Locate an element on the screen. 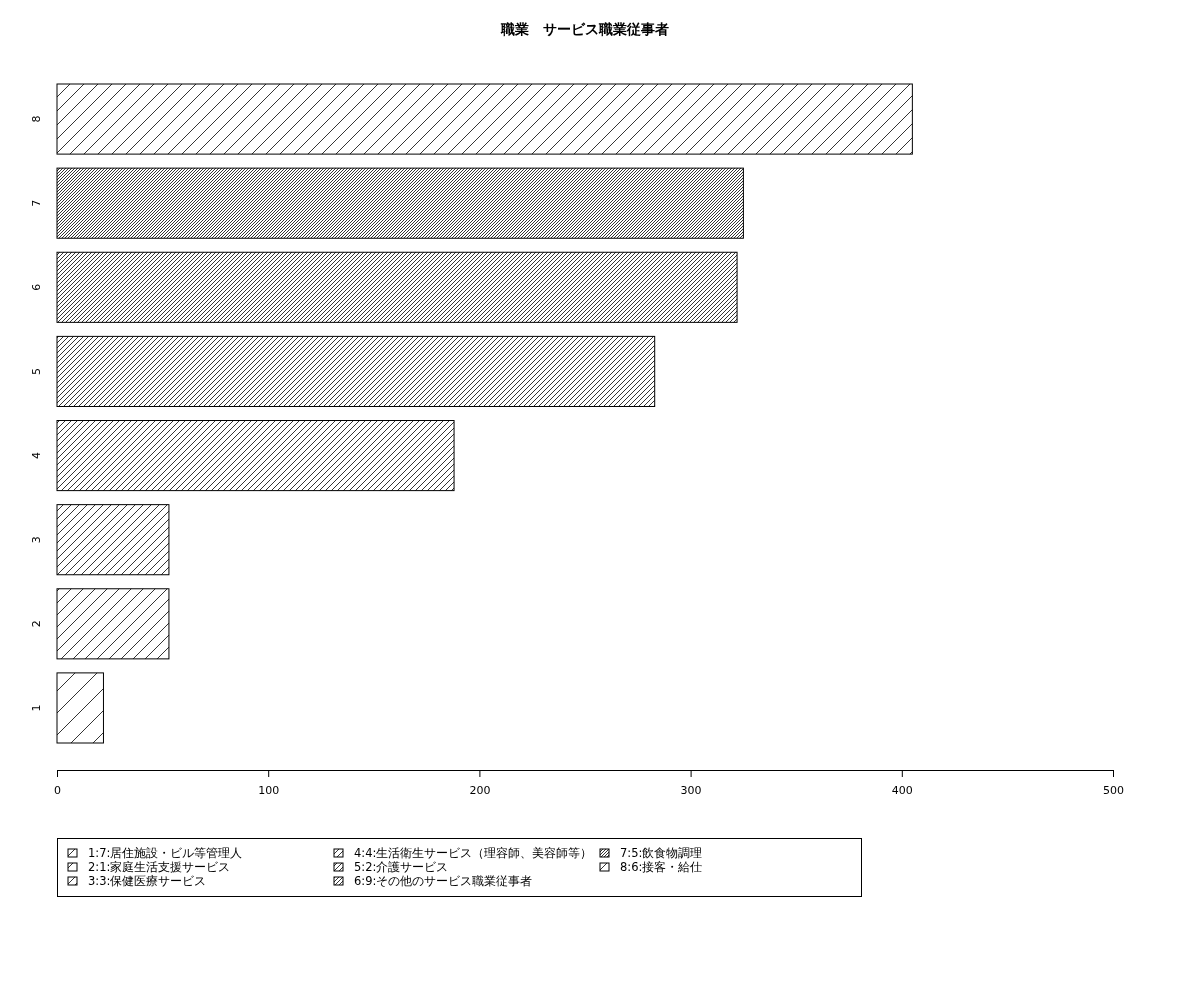  chart-title: 職業 サービス職業従事者 is located at coordinates (584, 29).